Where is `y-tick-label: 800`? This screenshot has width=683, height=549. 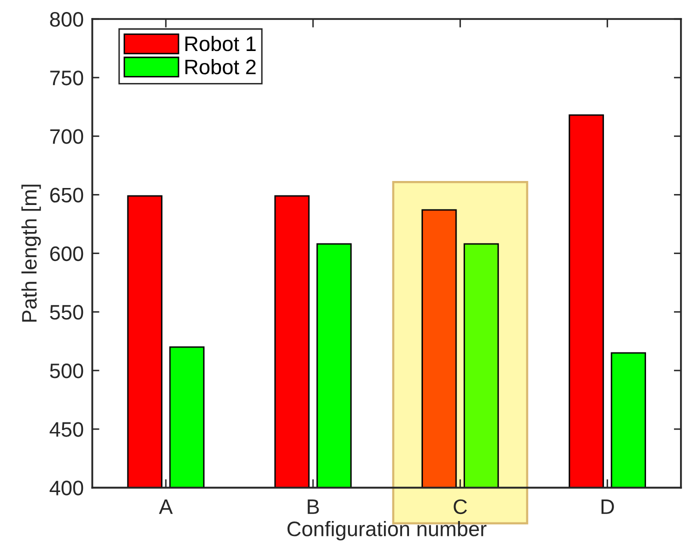 y-tick-label: 800 is located at coordinates (67, 19).